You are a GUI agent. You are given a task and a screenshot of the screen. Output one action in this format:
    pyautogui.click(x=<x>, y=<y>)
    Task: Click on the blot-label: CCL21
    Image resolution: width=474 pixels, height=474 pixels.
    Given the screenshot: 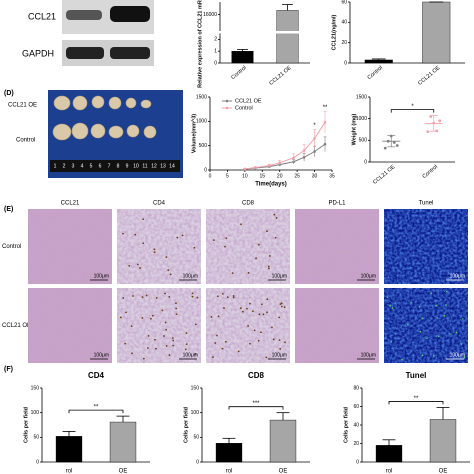 What is the action you would take?
    pyautogui.click(x=42, y=16)
    